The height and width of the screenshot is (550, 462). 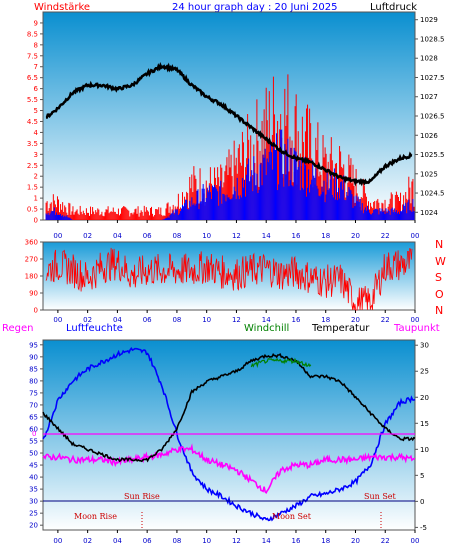 I want to click on y-tick-label: 1024, so click(x=429, y=213).